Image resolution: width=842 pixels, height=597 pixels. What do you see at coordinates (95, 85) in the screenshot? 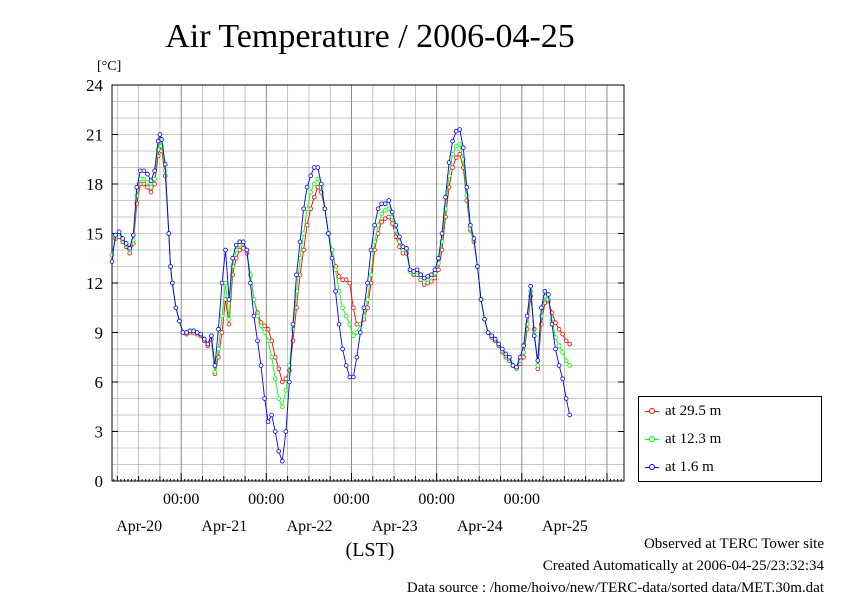
I see `y-tick-label: 24` at bounding box center [95, 85].